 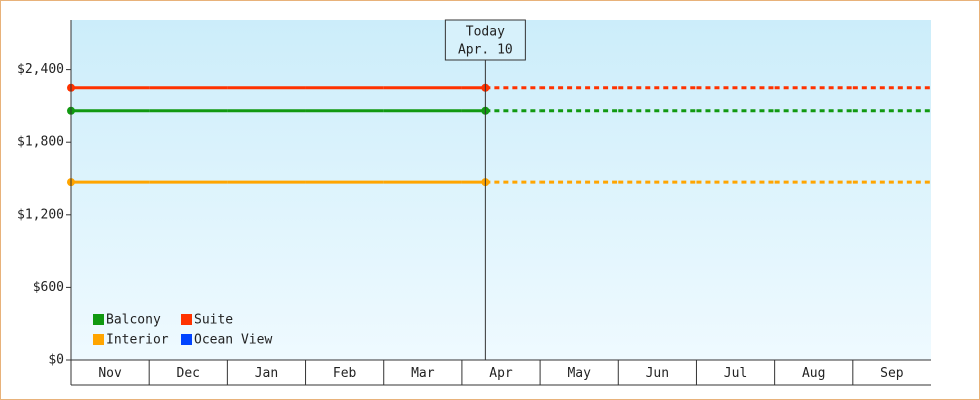 What do you see at coordinates (40, 214) in the screenshot?
I see `y-tick-label: $1,200` at bounding box center [40, 214].